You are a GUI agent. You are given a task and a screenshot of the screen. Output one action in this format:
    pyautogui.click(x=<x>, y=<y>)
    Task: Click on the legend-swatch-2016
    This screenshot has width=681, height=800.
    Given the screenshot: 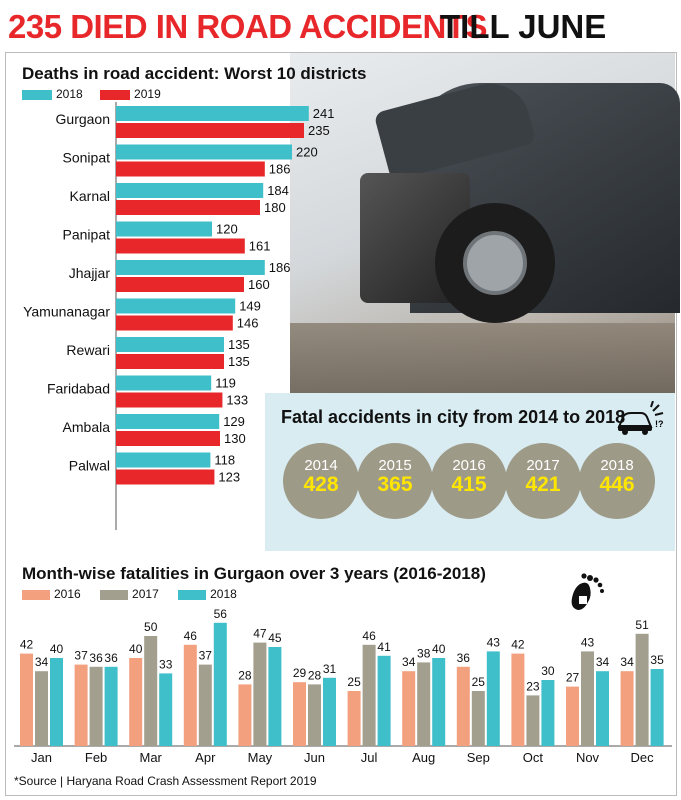 What is the action you would take?
    pyautogui.click(x=36, y=594)
    